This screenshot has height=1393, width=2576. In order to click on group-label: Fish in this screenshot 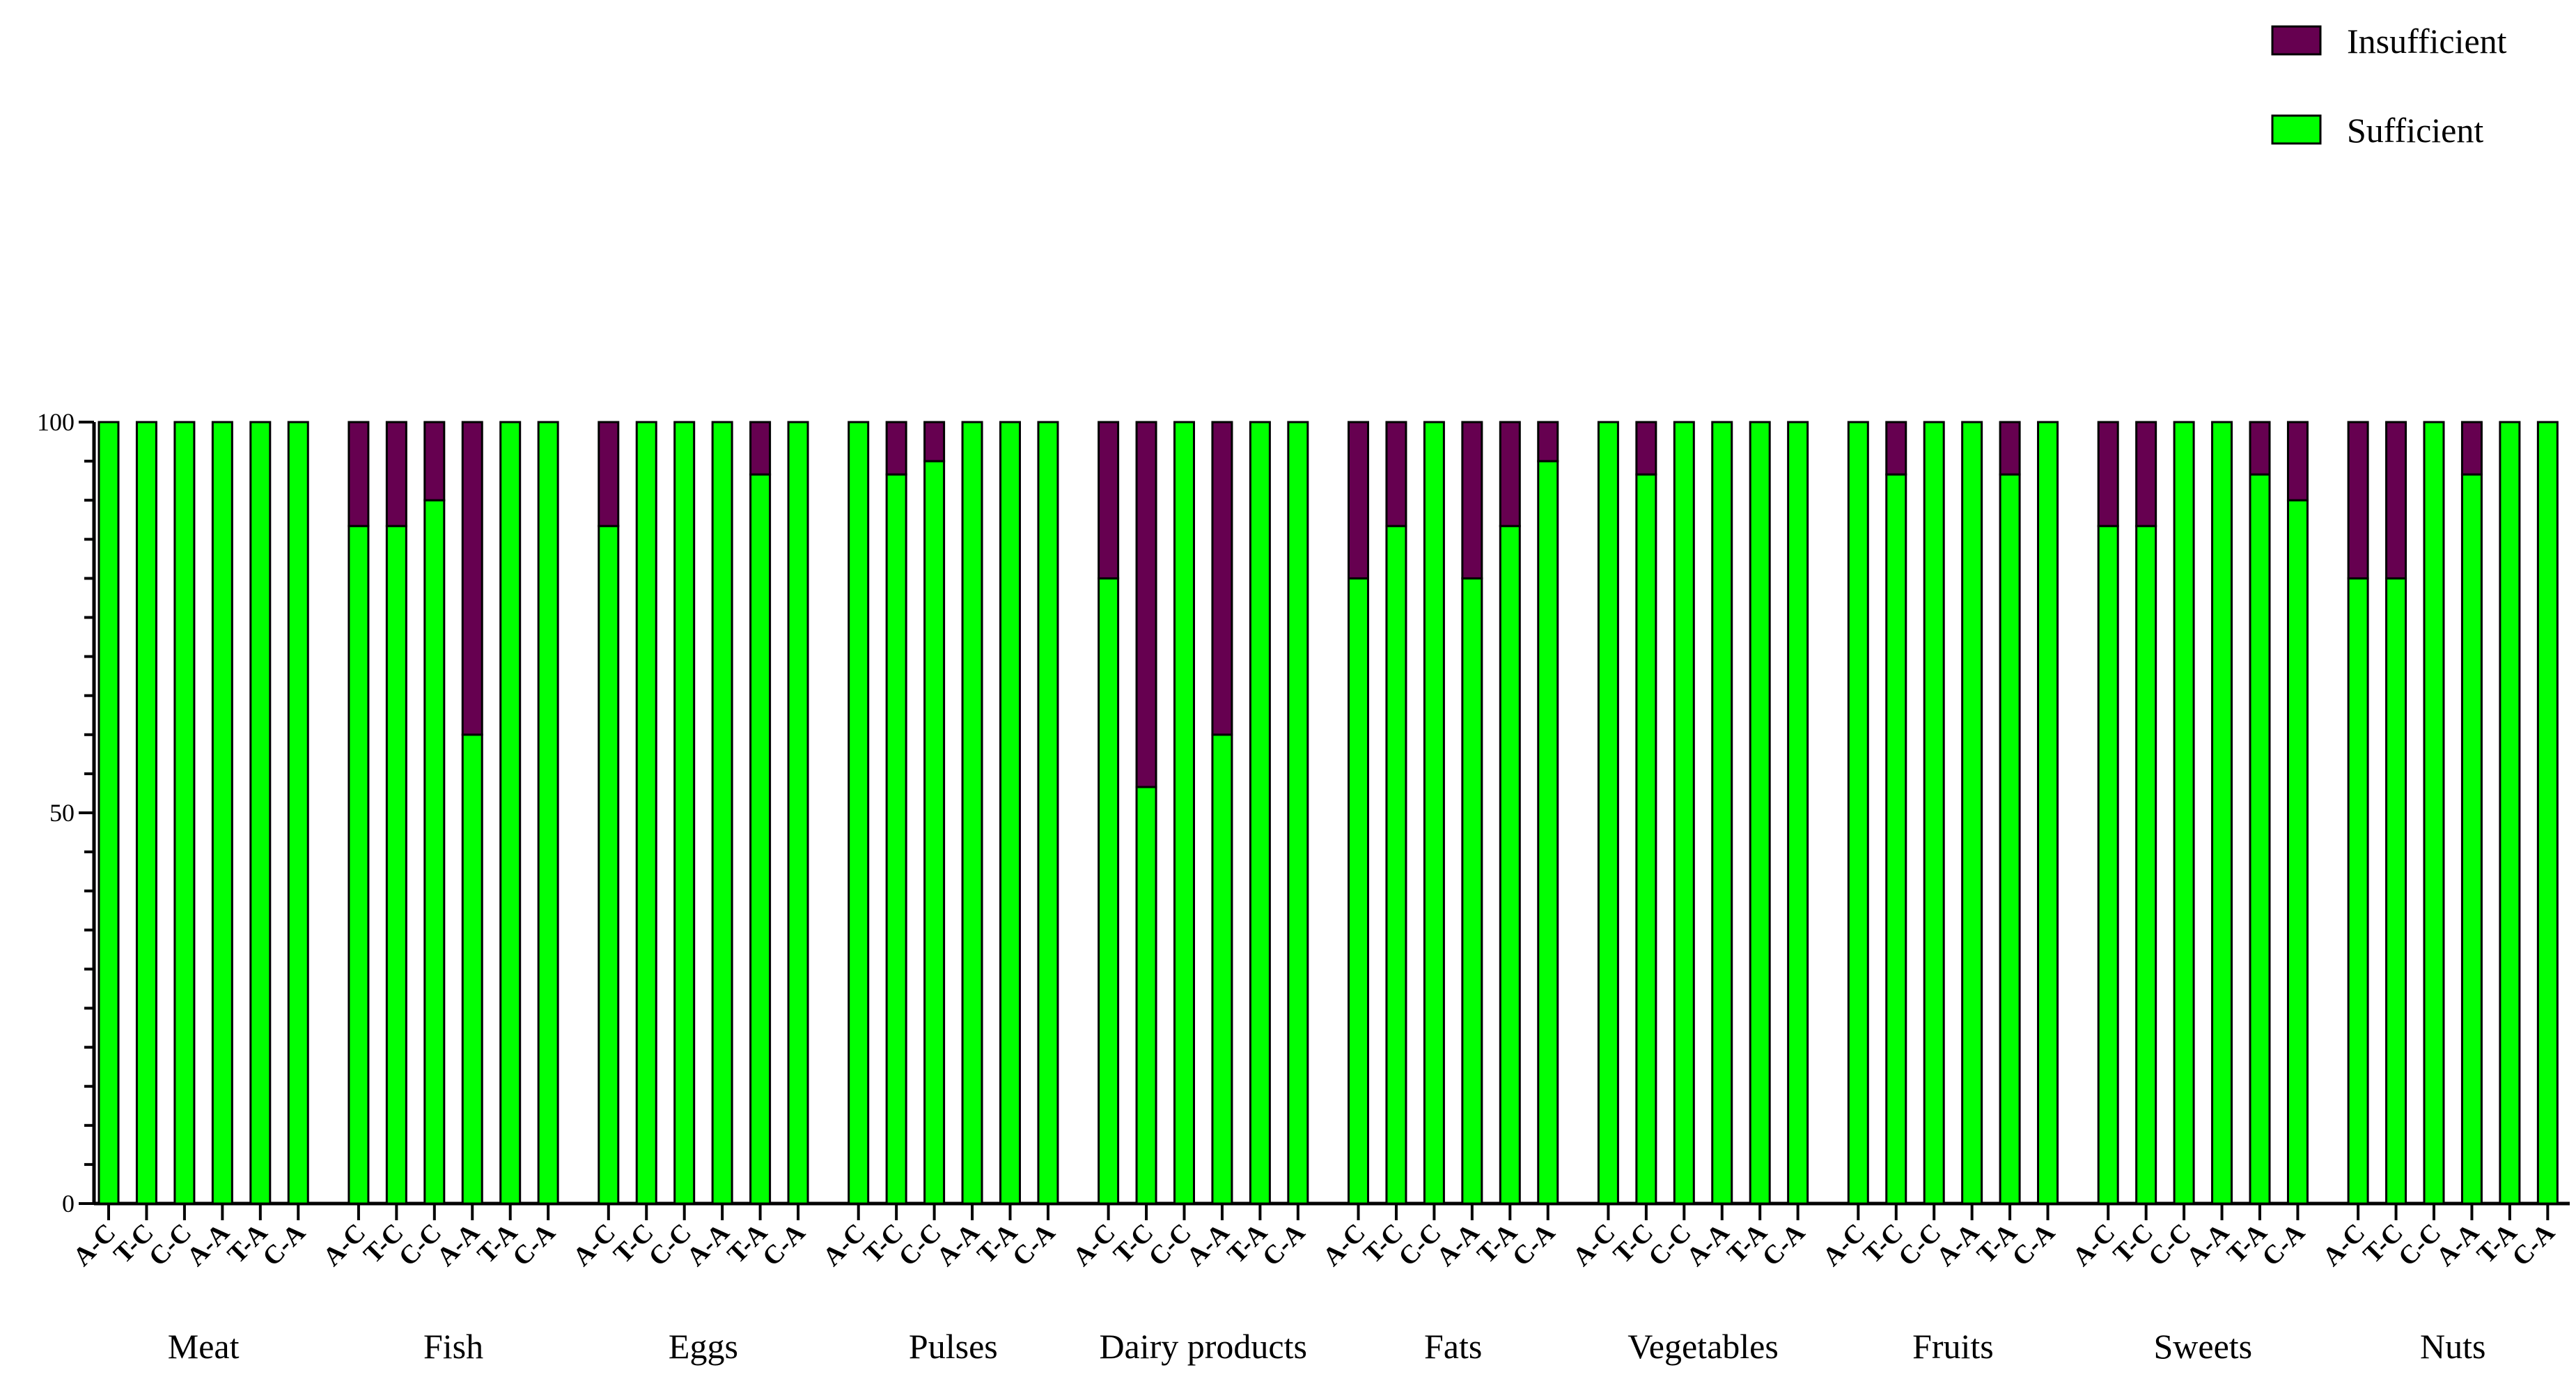, I will do `click(453, 1346)`.